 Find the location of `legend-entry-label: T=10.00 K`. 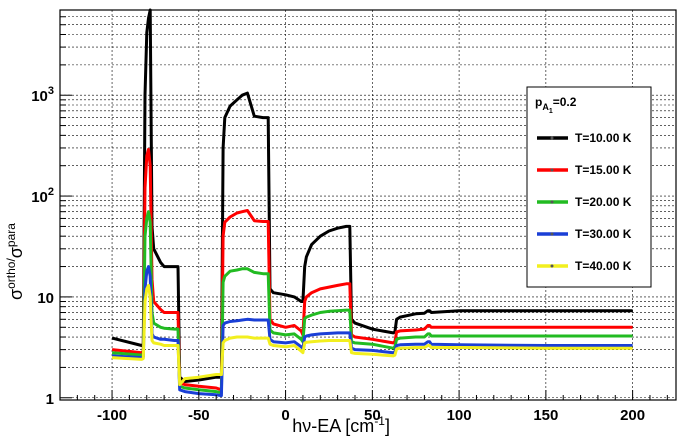

legend-entry-label: T=10.00 K is located at coordinates (603, 138).